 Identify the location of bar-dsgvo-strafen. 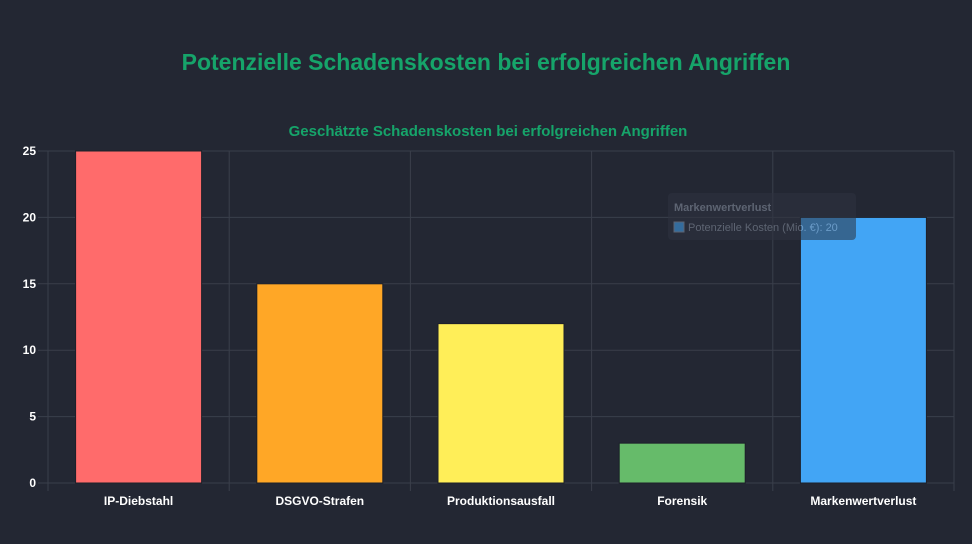
(320, 383).